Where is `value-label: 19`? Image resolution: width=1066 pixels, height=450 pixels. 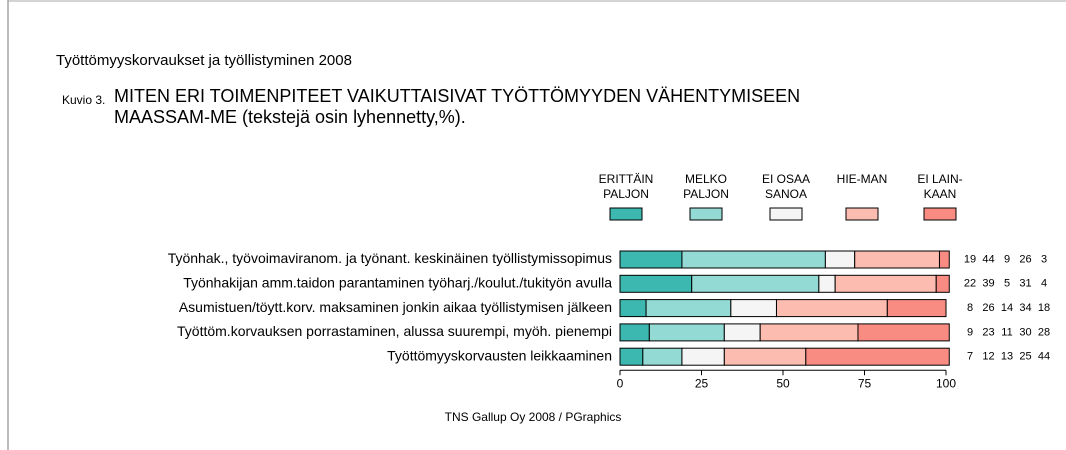
value-label: 19 is located at coordinates (970, 259).